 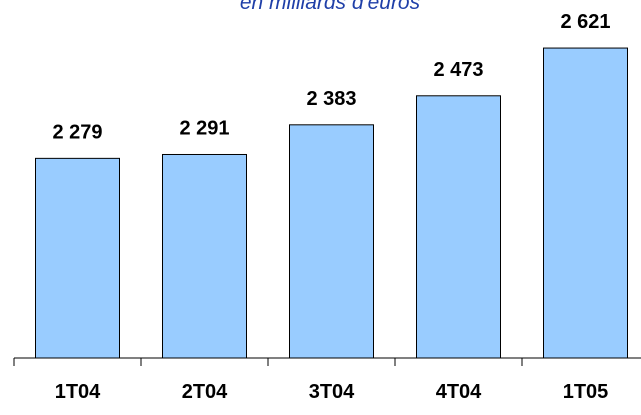 What do you see at coordinates (331, 99) in the screenshot?
I see `data-label: 2 383` at bounding box center [331, 99].